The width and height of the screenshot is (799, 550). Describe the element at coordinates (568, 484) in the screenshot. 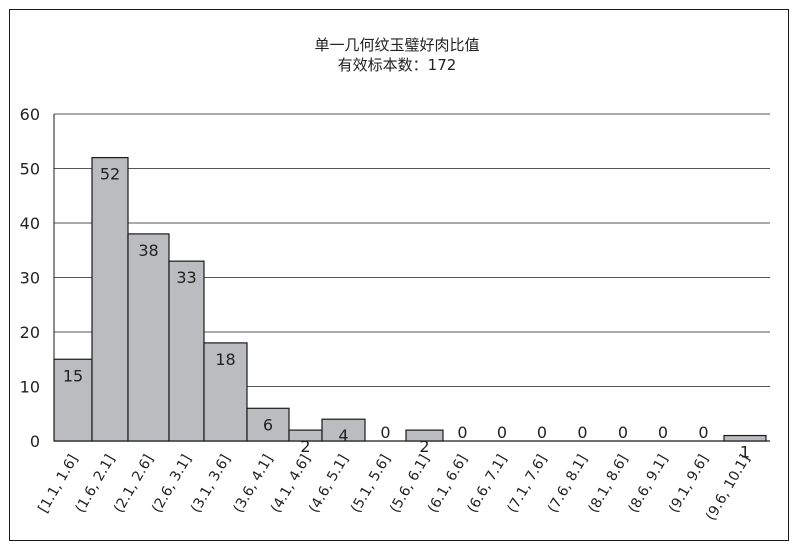

I see `x-tick-label: (7.6, 8.1]` at that location.